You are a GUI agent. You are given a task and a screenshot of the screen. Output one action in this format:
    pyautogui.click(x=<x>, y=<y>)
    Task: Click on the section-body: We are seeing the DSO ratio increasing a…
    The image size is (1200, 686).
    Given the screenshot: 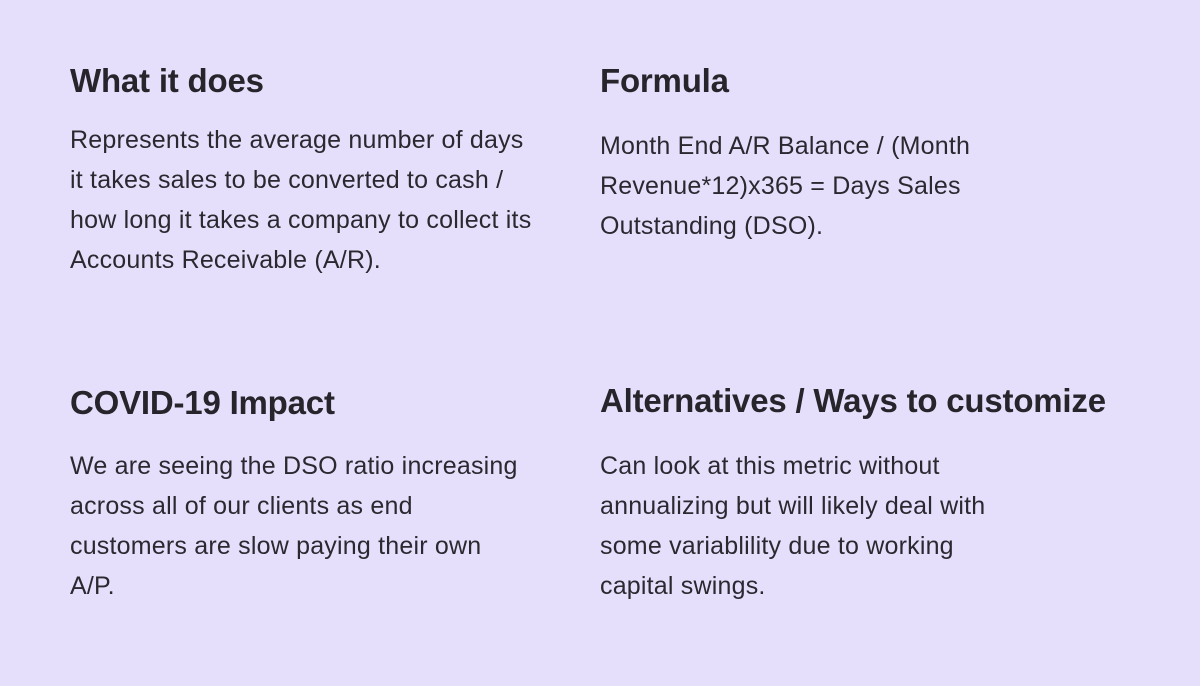 What is the action you would take?
    pyautogui.click(x=294, y=526)
    